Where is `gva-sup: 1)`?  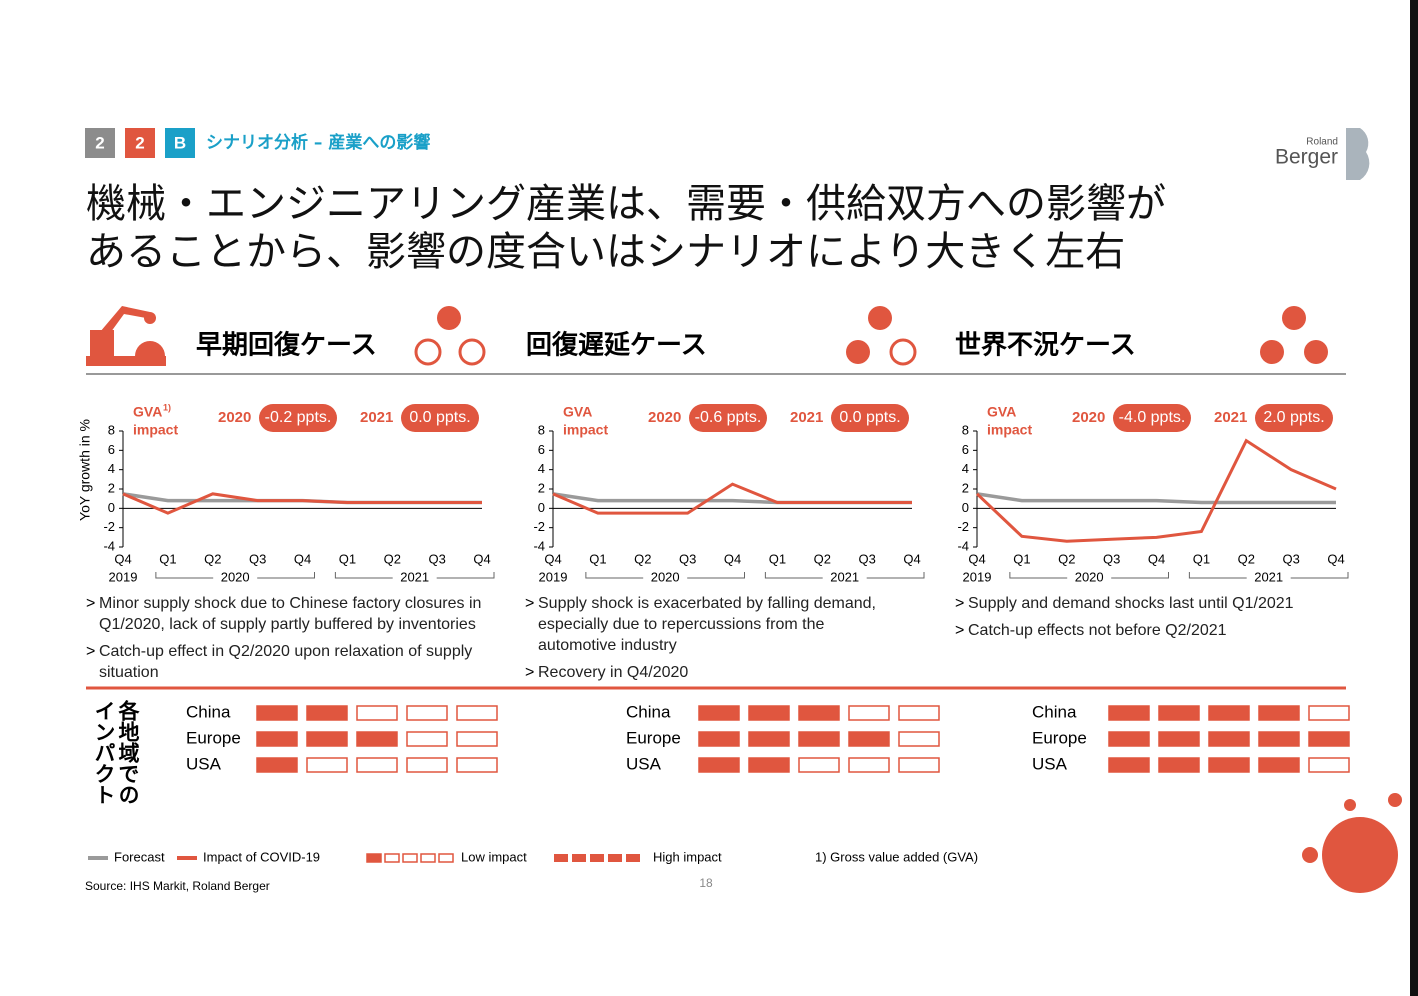
gva-sup: 1) is located at coordinates (167, 407).